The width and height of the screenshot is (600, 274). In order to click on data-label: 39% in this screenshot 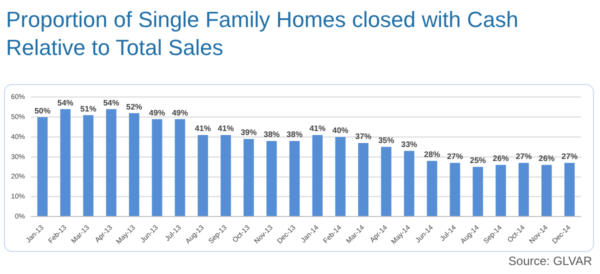, I will do `click(248, 133)`.